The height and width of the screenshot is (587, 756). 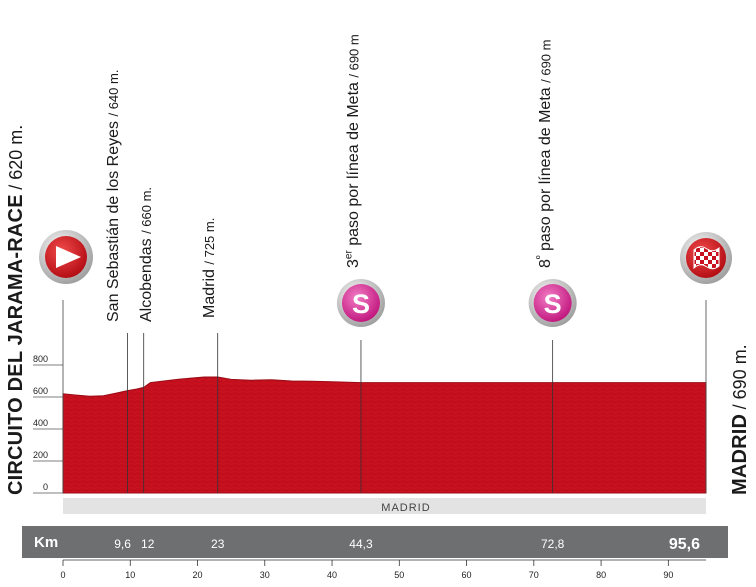 What do you see at coordinates (265, 575) in the screenshot?
I see `x-tick-label: 30` at bounding box center [265, 575].